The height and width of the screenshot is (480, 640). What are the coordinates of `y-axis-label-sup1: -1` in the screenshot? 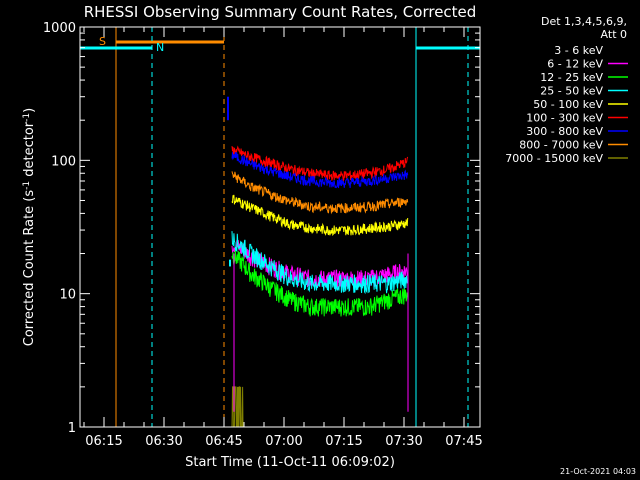 It's located at (27, 185).